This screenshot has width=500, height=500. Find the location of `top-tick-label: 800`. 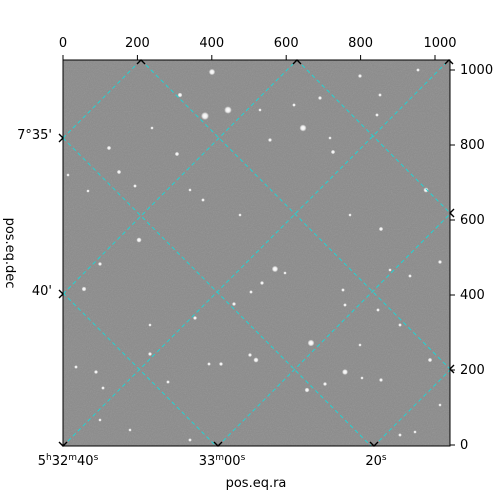

top-tick-label: 800 is located at coordinates (360, 43).